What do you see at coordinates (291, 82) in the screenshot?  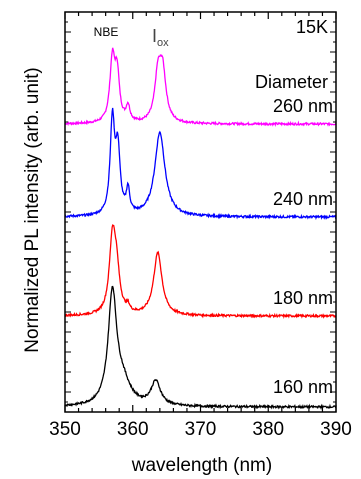 I see `legend-heading: Diameter` at bounding box center [291, 82].